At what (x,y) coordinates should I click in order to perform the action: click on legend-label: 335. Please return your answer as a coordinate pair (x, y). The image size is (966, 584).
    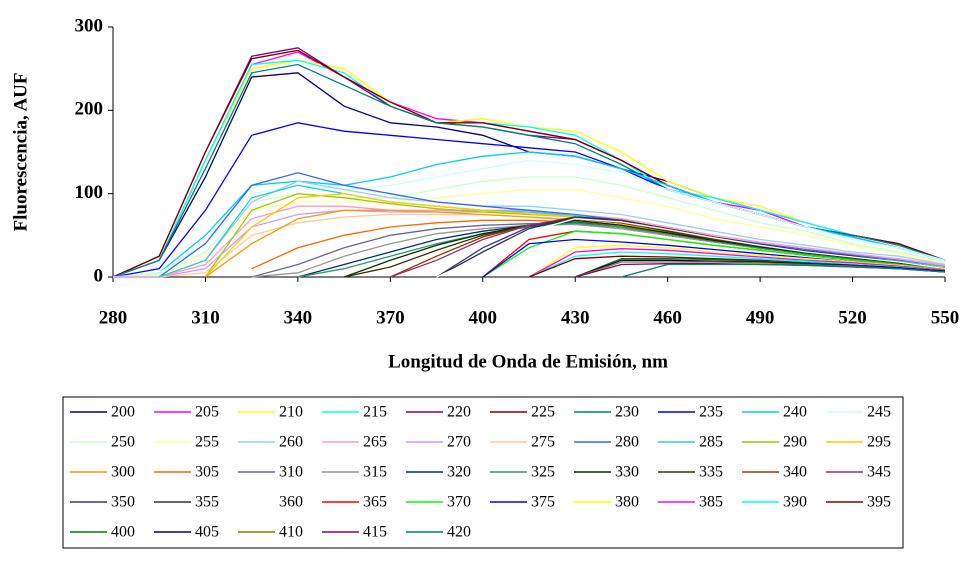
    Looking at the image, I should click on (711, 472).